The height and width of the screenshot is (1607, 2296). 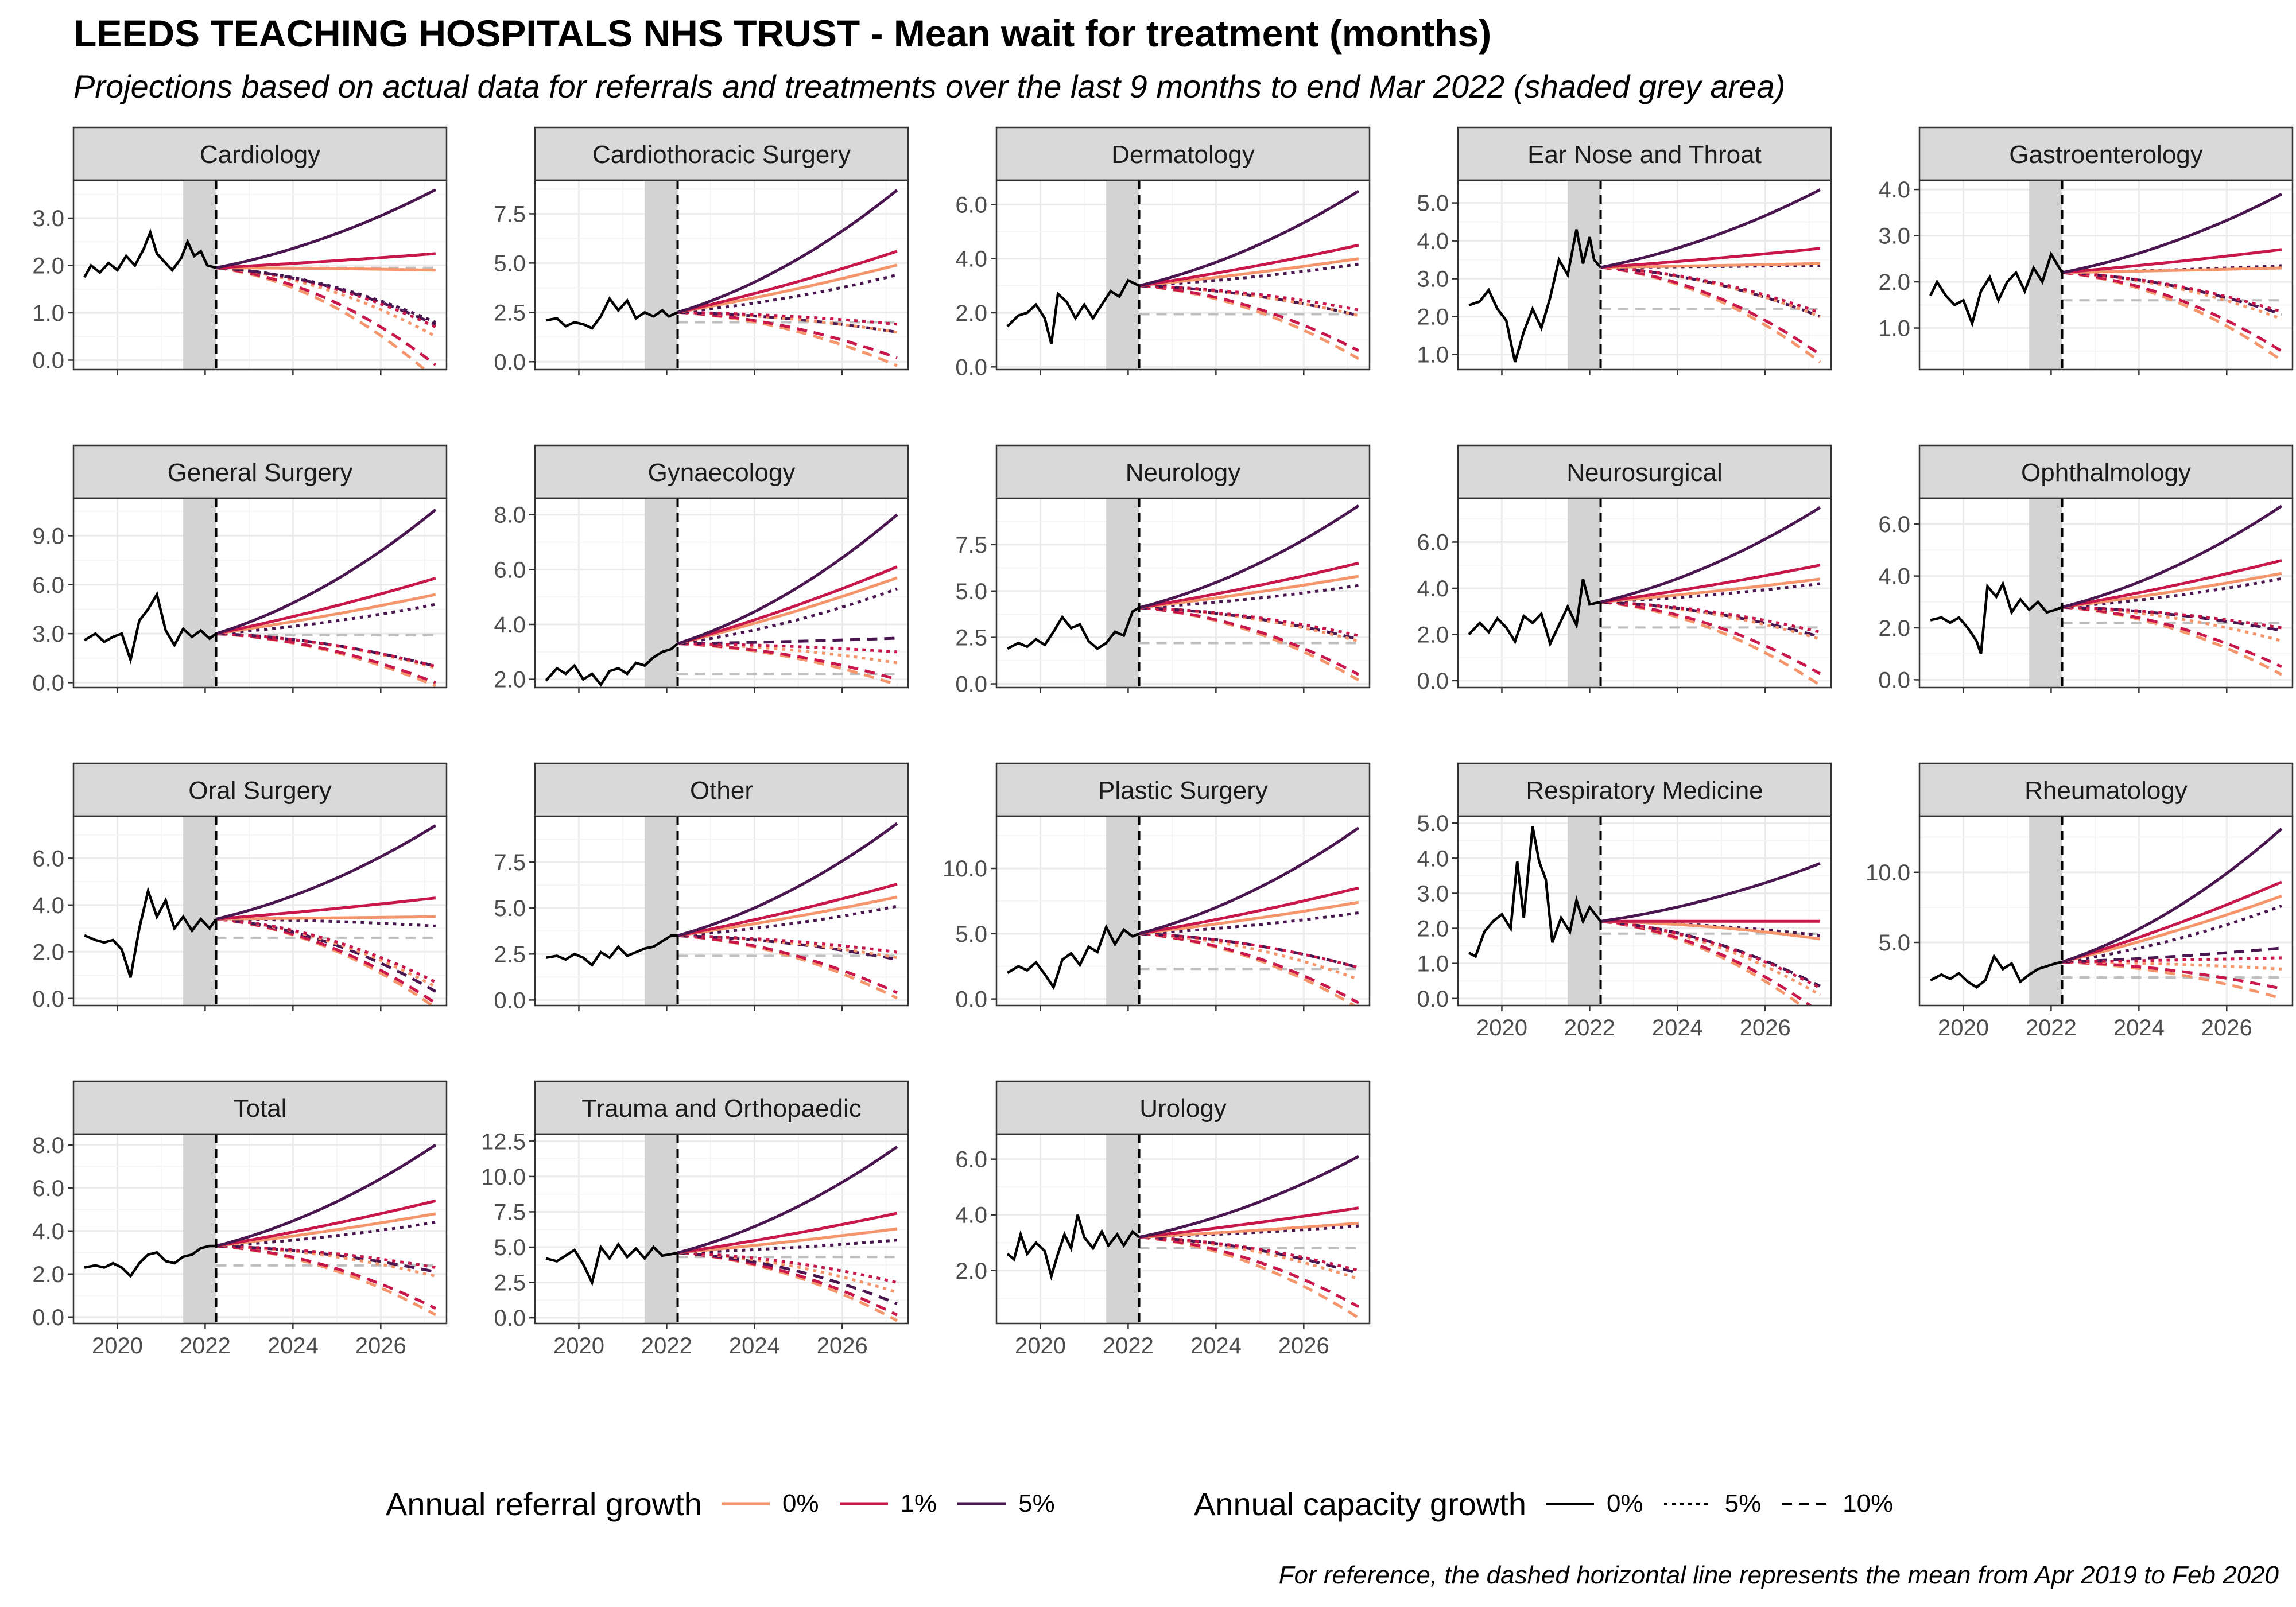 I want to click on panel-ophthalmology: Ophthalmology 0.0 2.0 4.0 6.0, so click(x=2086, y=568).